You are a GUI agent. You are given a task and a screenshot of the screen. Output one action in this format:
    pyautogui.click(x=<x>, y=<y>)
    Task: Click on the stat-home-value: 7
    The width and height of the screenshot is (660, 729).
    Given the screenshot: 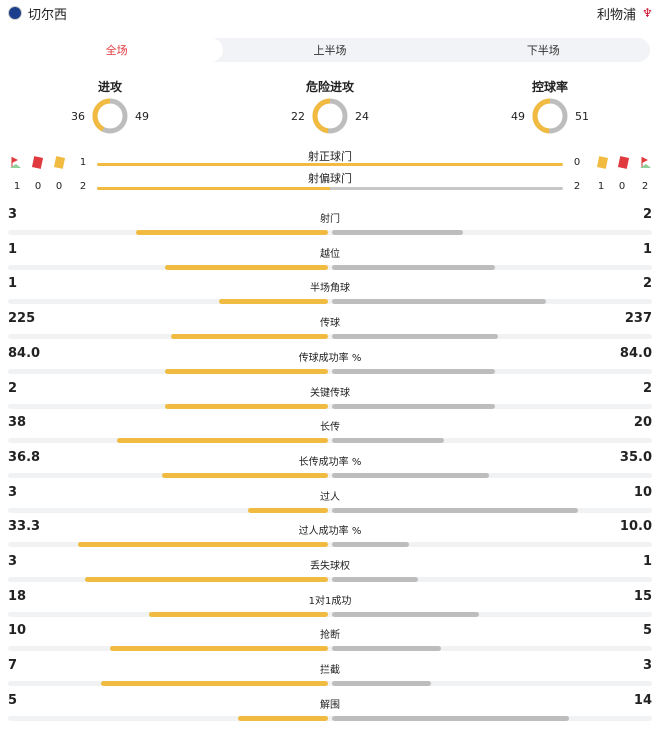 What is the action you would take?
    pyautogui.click(x=13, y=666)
    